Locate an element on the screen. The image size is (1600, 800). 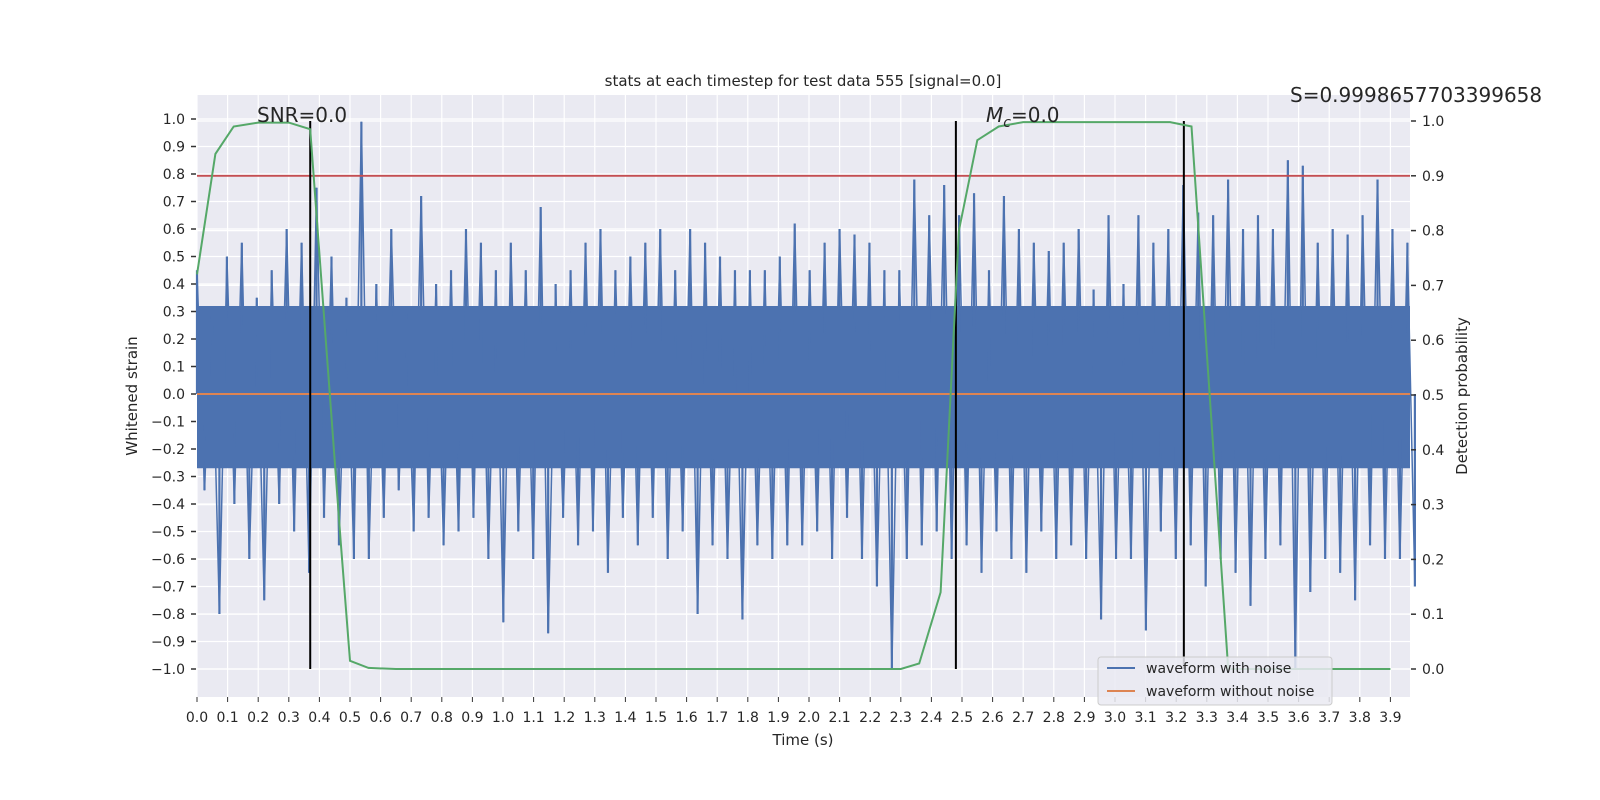
x-tick-label: 3.5 is located at coordinates (1268, 718).